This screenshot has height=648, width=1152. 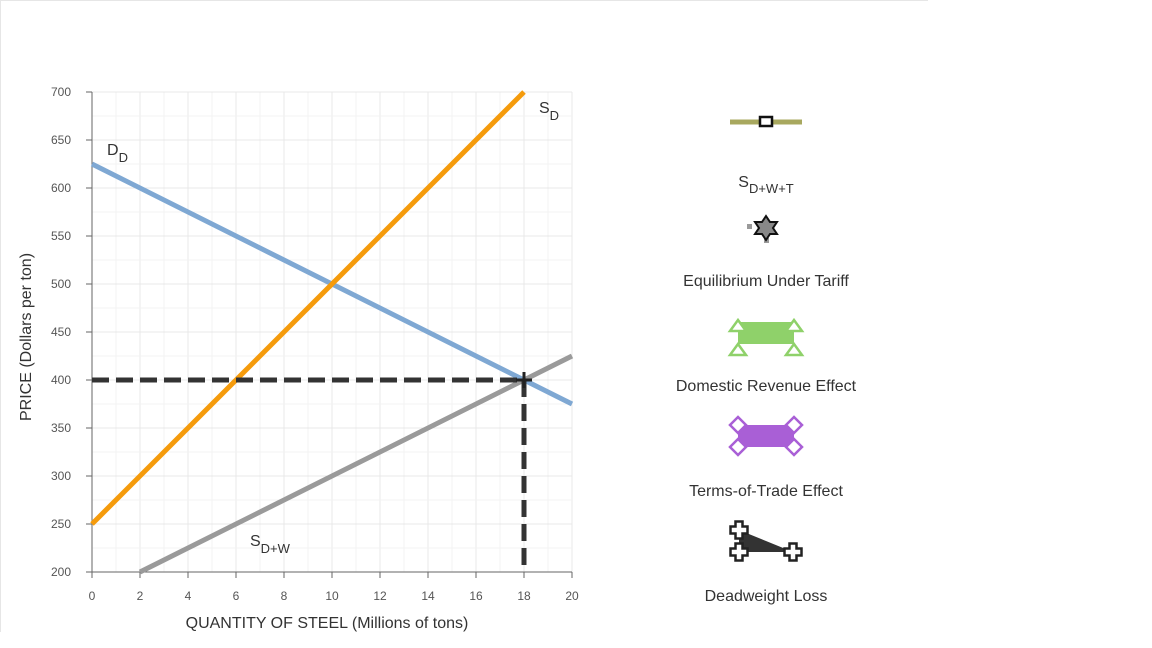 What do you see at coordinates (766, 281) in the screenshot?
I see `legend-label-equilibrium: Equilibrium Under Tariff` at bounding box center [766, 281].